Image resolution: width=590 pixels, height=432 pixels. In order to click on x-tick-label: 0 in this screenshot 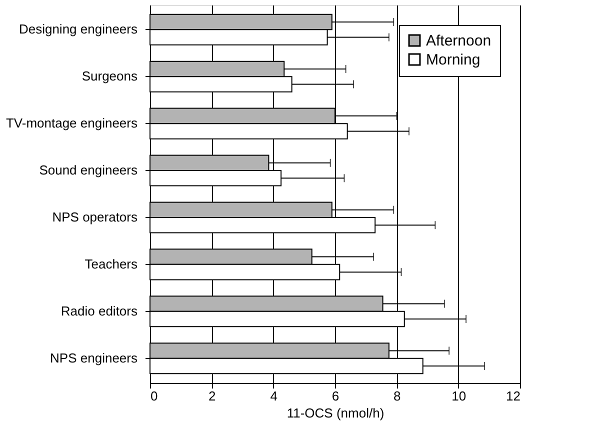, I will do `click(154, 396)`.